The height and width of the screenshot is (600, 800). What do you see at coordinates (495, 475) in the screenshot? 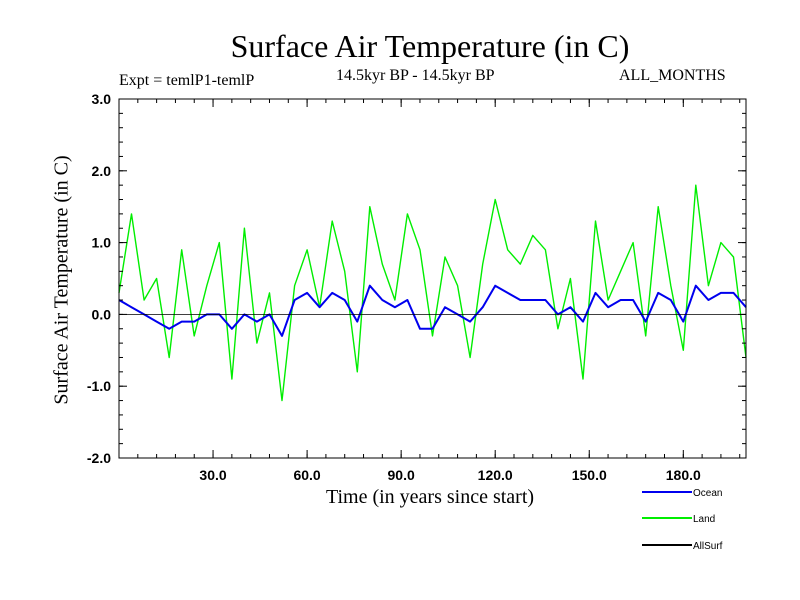
I see `x-tick-label: 120.0` at bounding box center [495, 475].